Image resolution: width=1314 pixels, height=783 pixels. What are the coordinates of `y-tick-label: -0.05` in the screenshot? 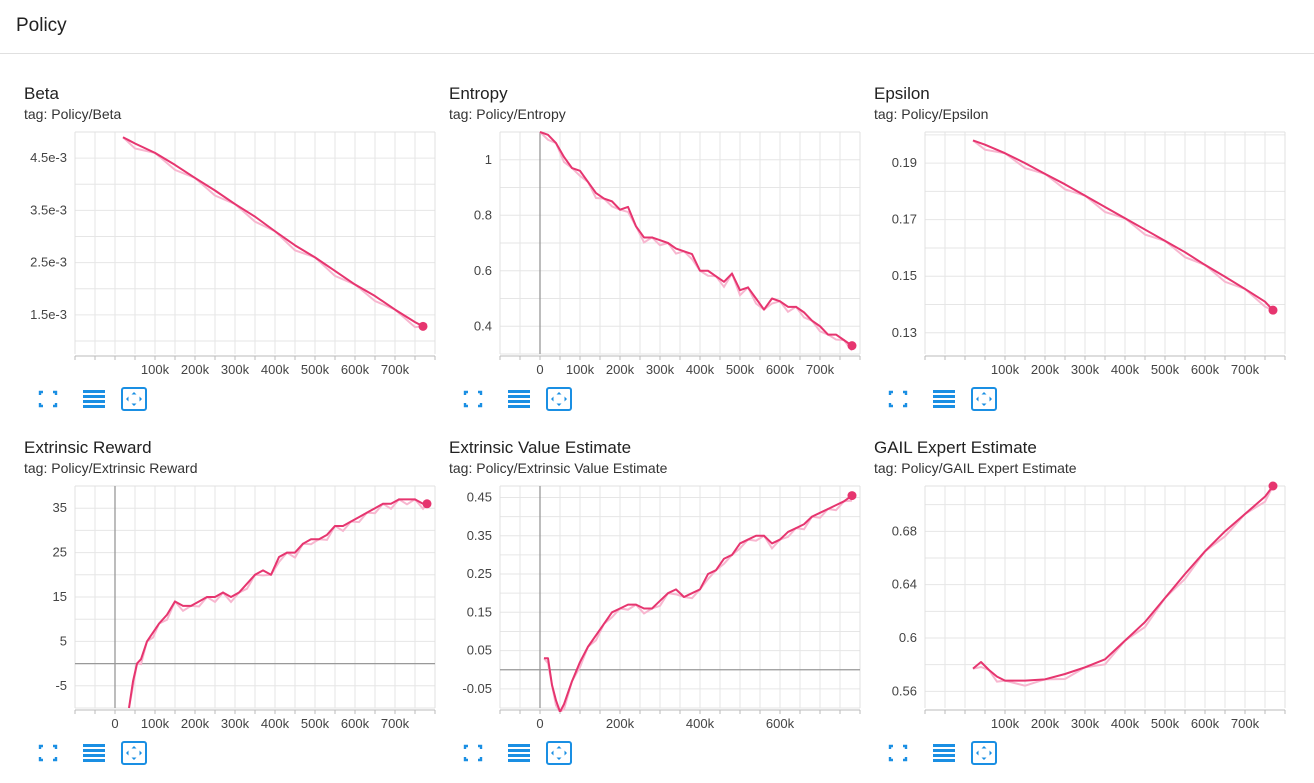 It's located at (477, 688).